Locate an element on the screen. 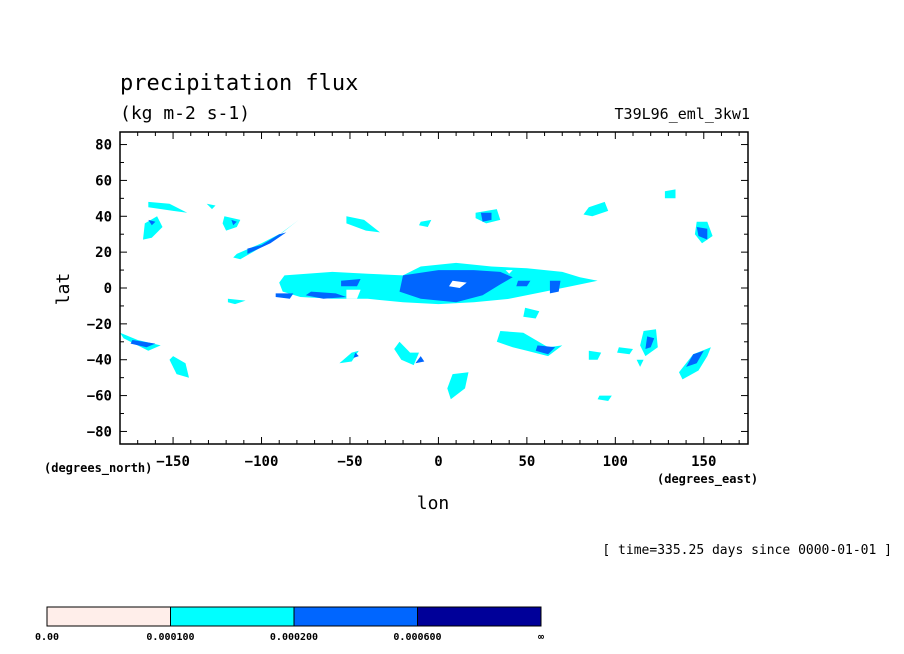 The width and height of the screenshot is (904, 654). x-tick-label: 100 is located at coordinates (615, 462).